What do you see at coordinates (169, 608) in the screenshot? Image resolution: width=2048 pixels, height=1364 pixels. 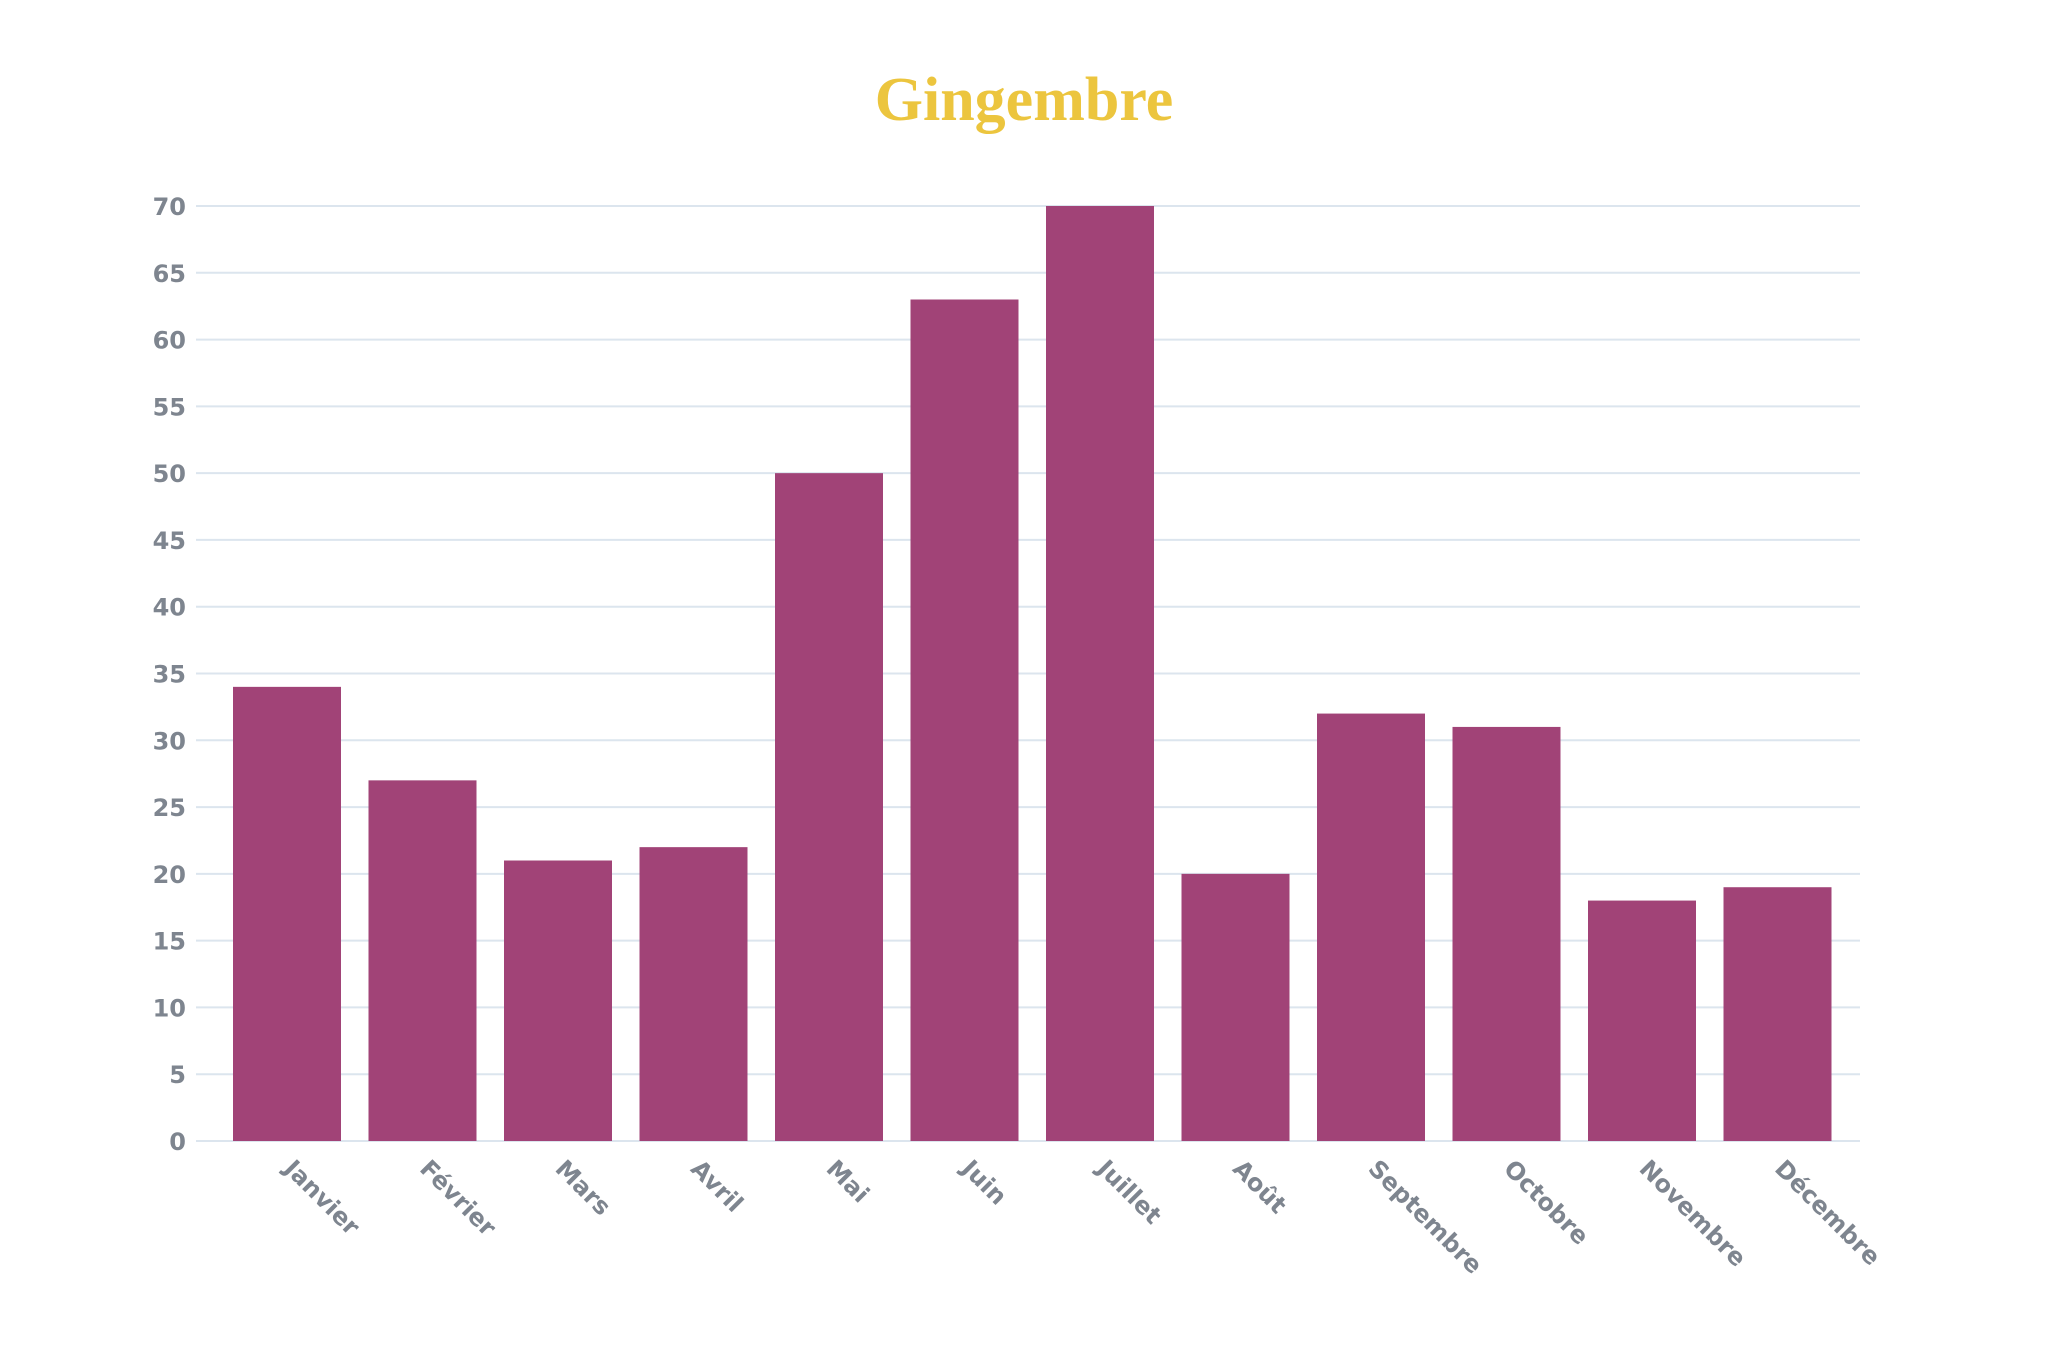 I see `y-tick-label: 40` at bounding box center [169, 608].